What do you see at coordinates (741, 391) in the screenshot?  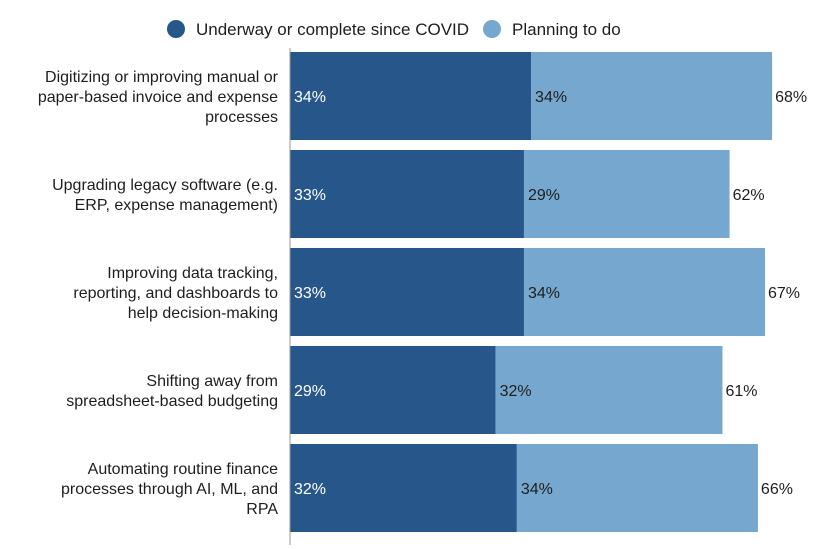 I see `total-label: 61%` at bounding box center [741, 391].